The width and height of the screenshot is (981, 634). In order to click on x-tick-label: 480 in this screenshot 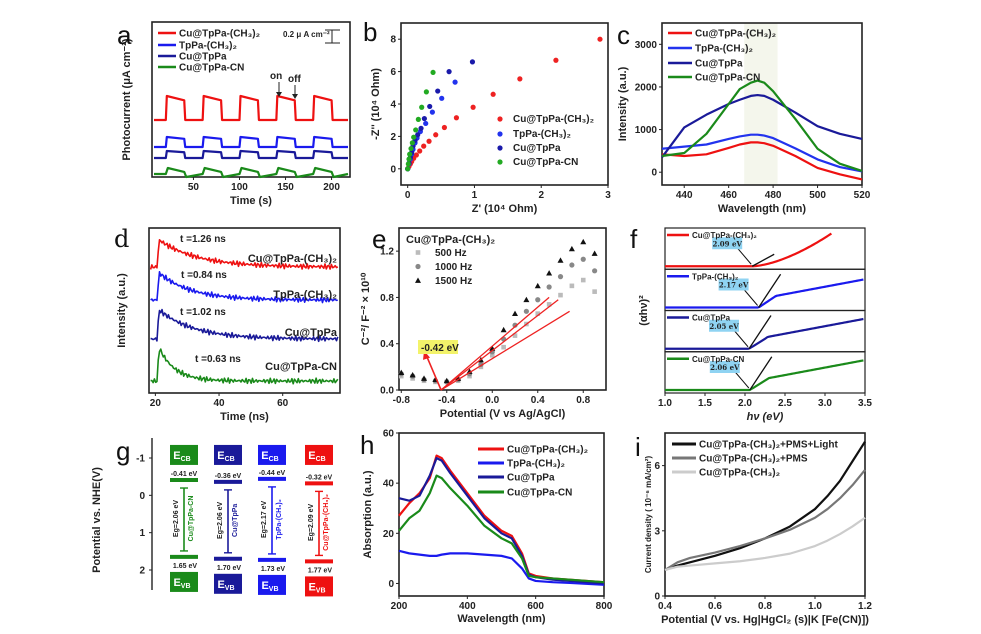, I will do `click(773, 195)`.